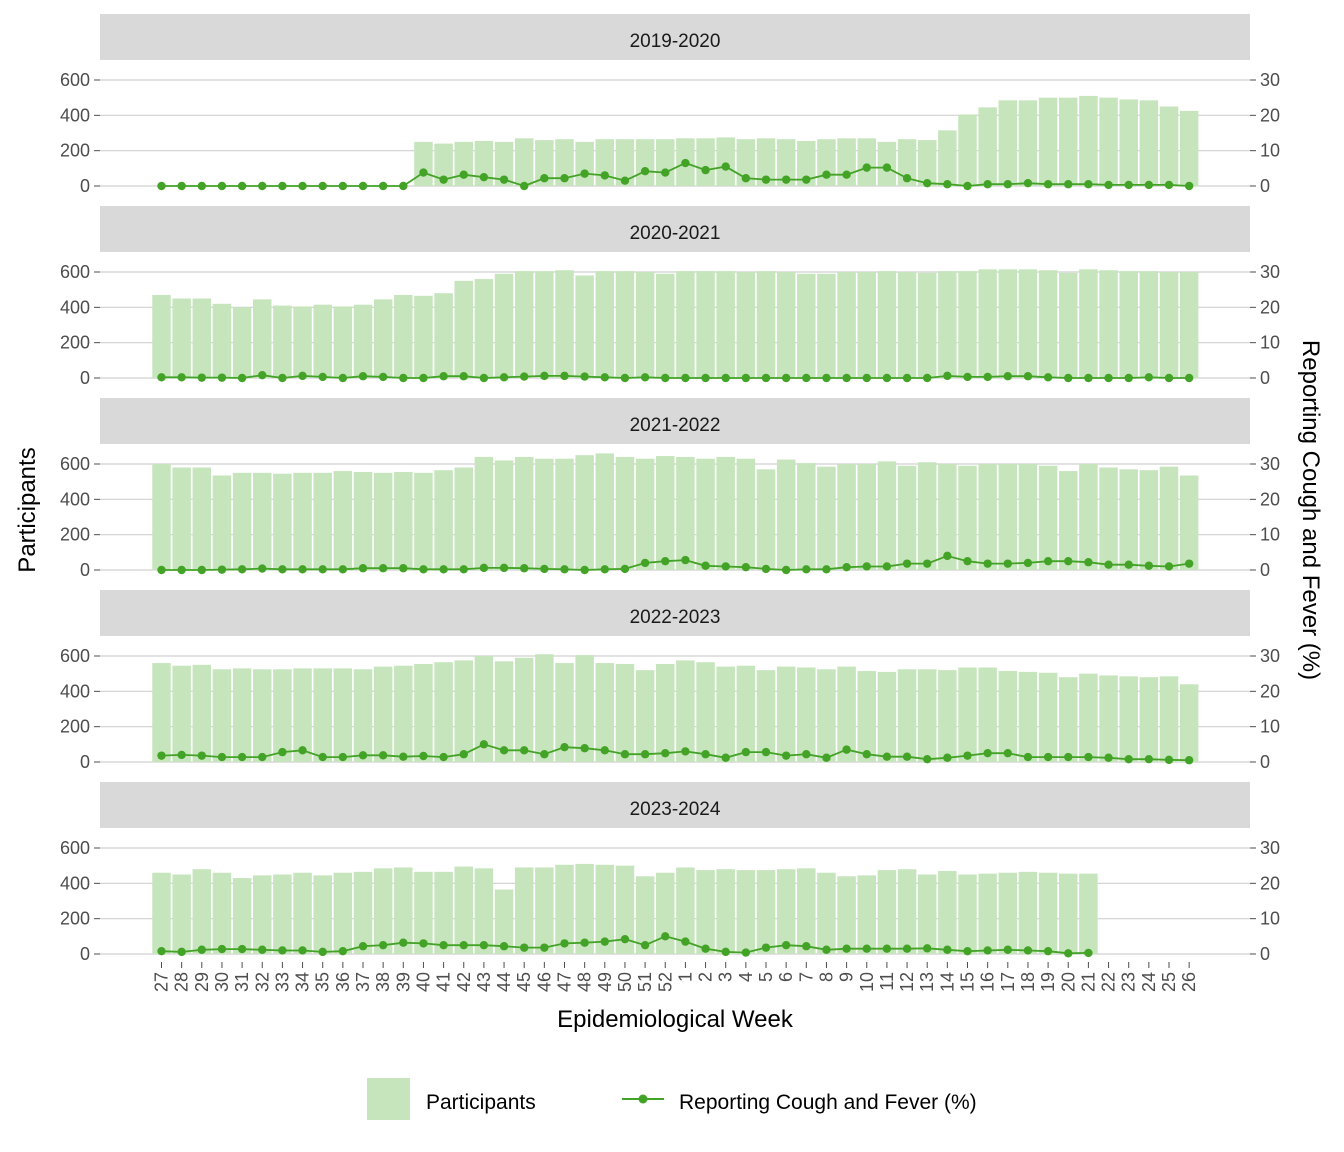 The image size is (1344, 1152). I want to click on line-cough-fever, so click(675, 562).